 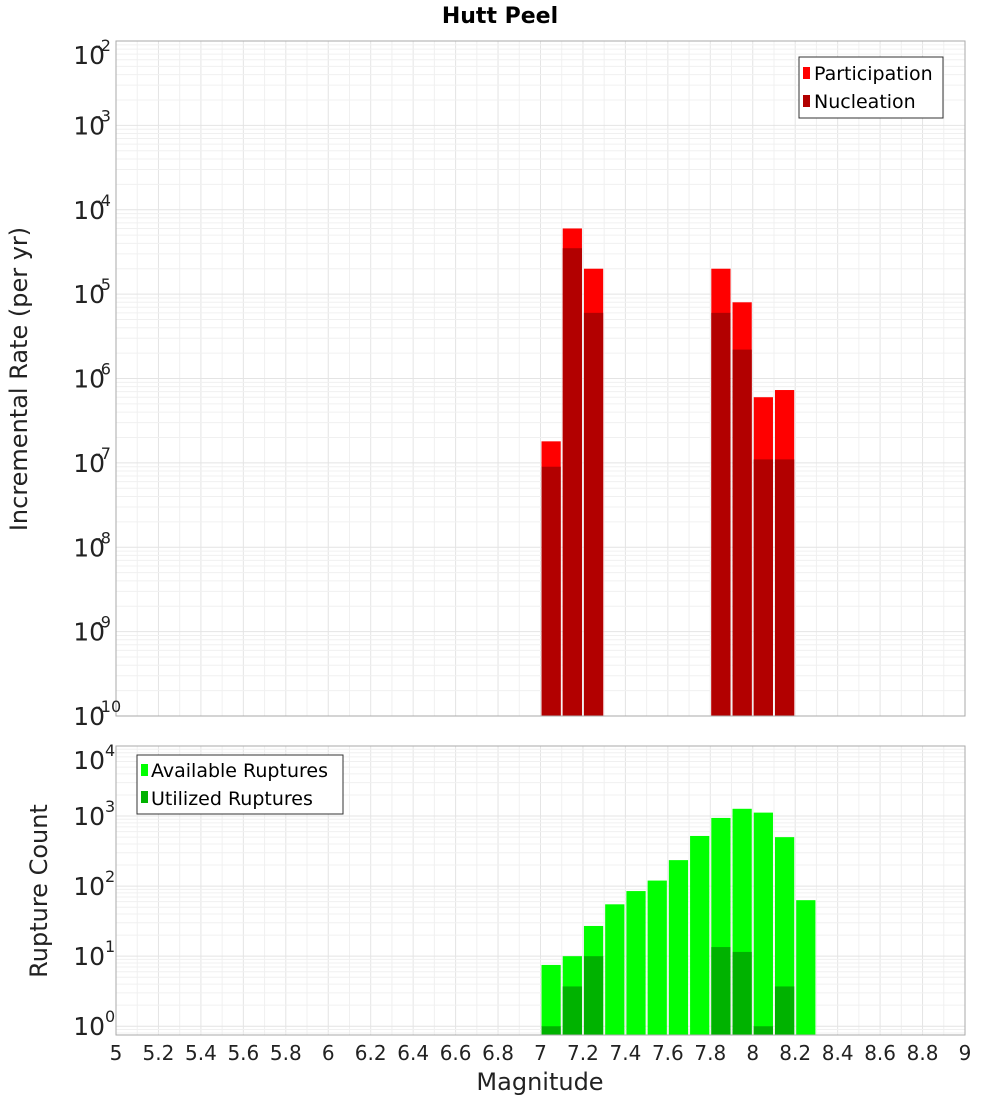 I want to click on y-tick-label: 10⁻⁵, so click(x=92, y=292).